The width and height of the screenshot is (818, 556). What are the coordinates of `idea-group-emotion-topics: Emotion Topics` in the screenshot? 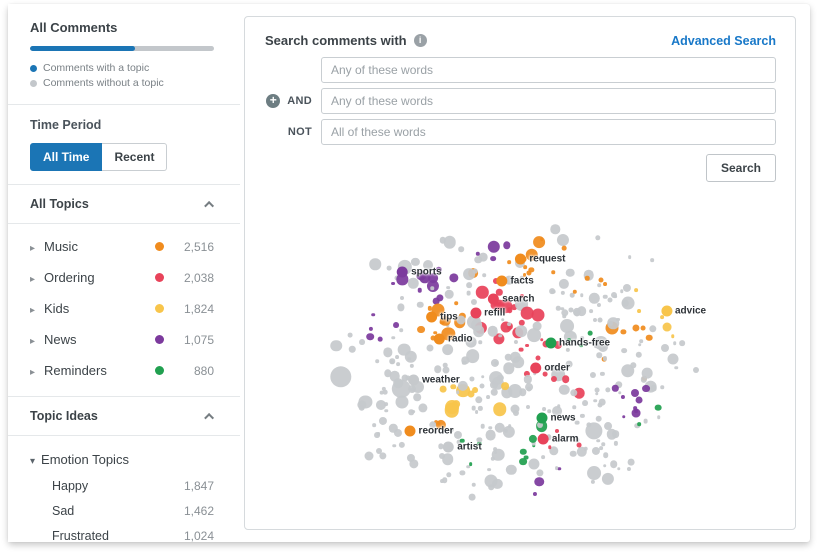 It's located at (122, 459).